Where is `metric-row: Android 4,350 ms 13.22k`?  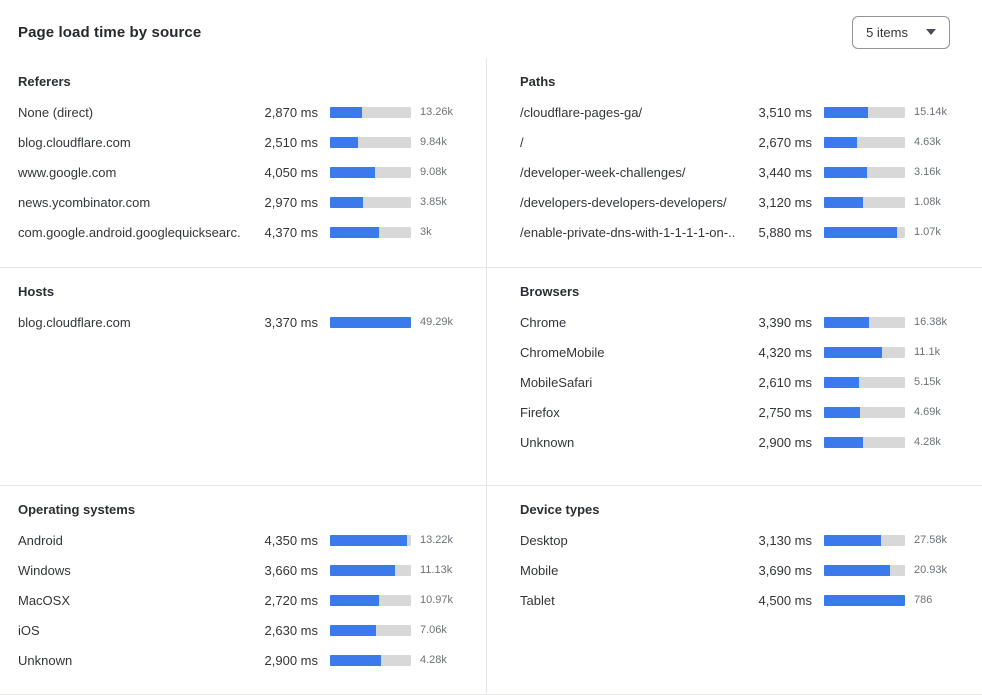 metric-row: Android 4,350 ms 13.22k is located at coordinates (242, 540).